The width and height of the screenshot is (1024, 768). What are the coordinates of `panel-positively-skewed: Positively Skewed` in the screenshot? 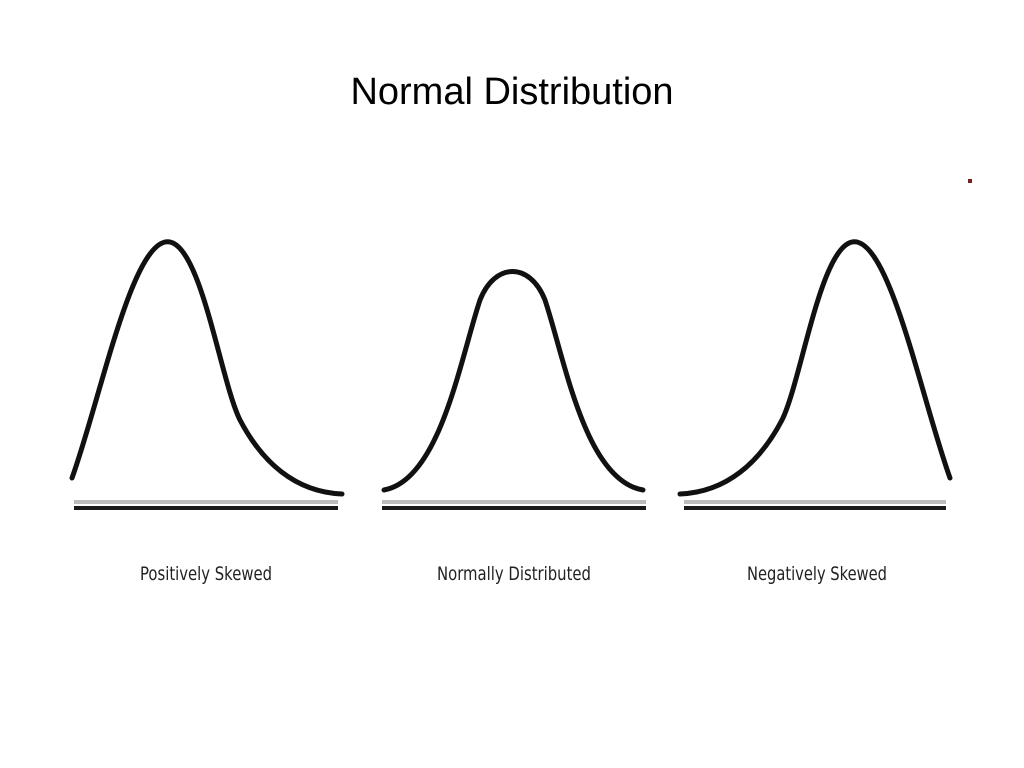 It's located at (207, 412).